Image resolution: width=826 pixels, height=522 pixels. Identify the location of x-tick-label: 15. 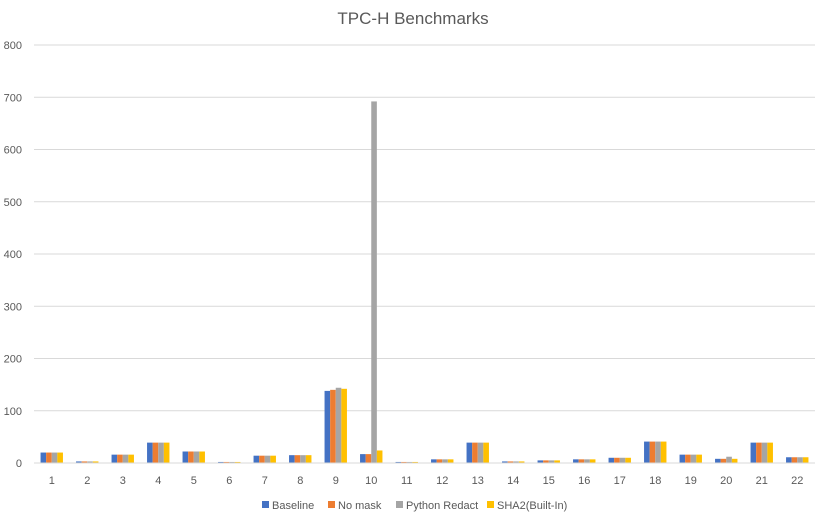
(549, 481).